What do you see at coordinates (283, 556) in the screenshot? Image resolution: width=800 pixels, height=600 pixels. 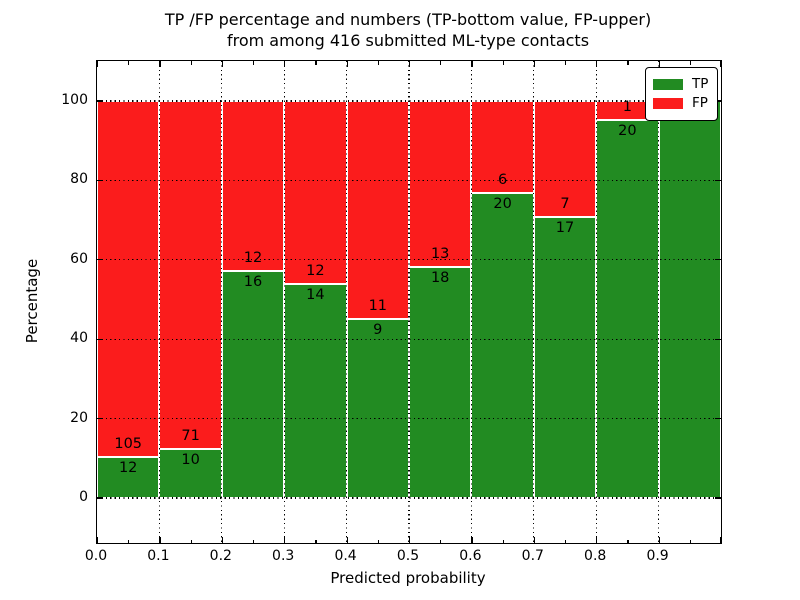 I see `x-tick-label: 0.3` at bounding box center [283, 556].